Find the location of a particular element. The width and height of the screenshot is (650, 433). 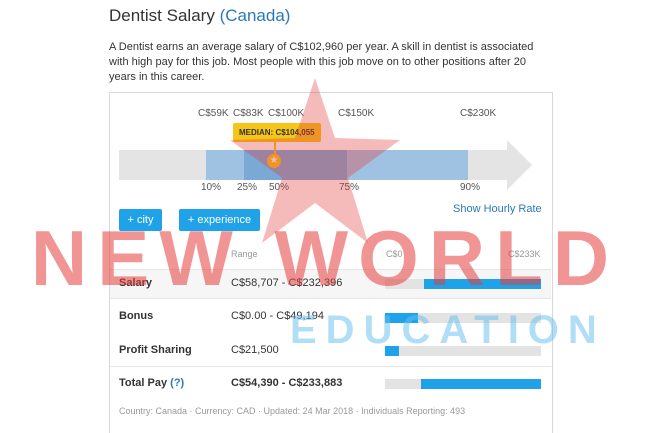

total-pay-label: Total Pay is located at coordinates (143, 383).